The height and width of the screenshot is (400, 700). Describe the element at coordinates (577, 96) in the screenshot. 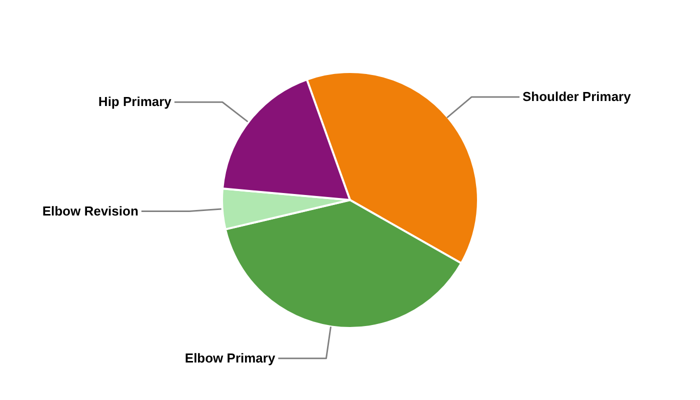

I see `slice-label: Shoulder Primary` at that location.